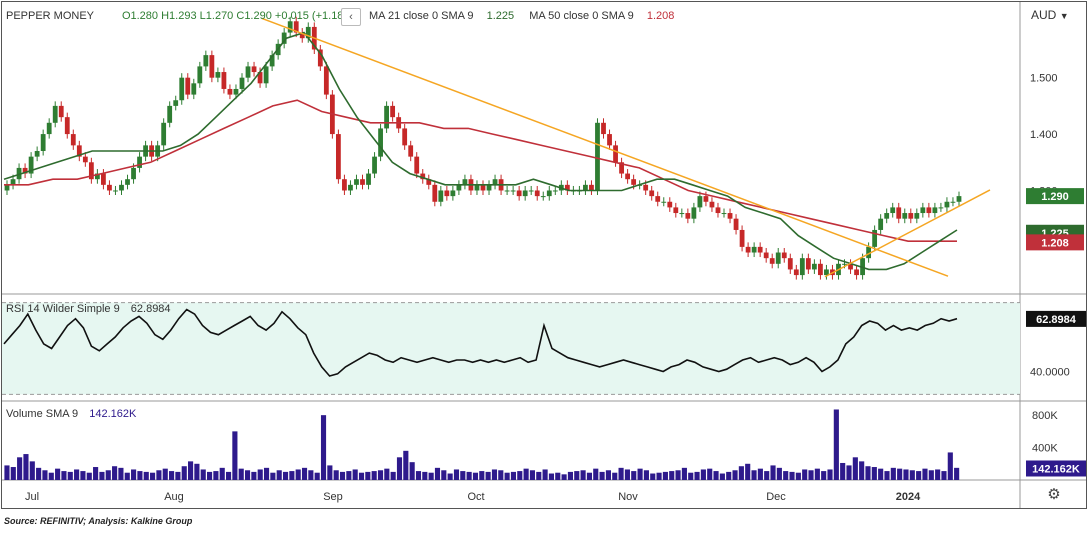 The image size is (1090, 536). What do you see at coordinates (1054, 495) in the screenshot?
I see `settings-button: ⚙` at bounding box center [1054, 495].